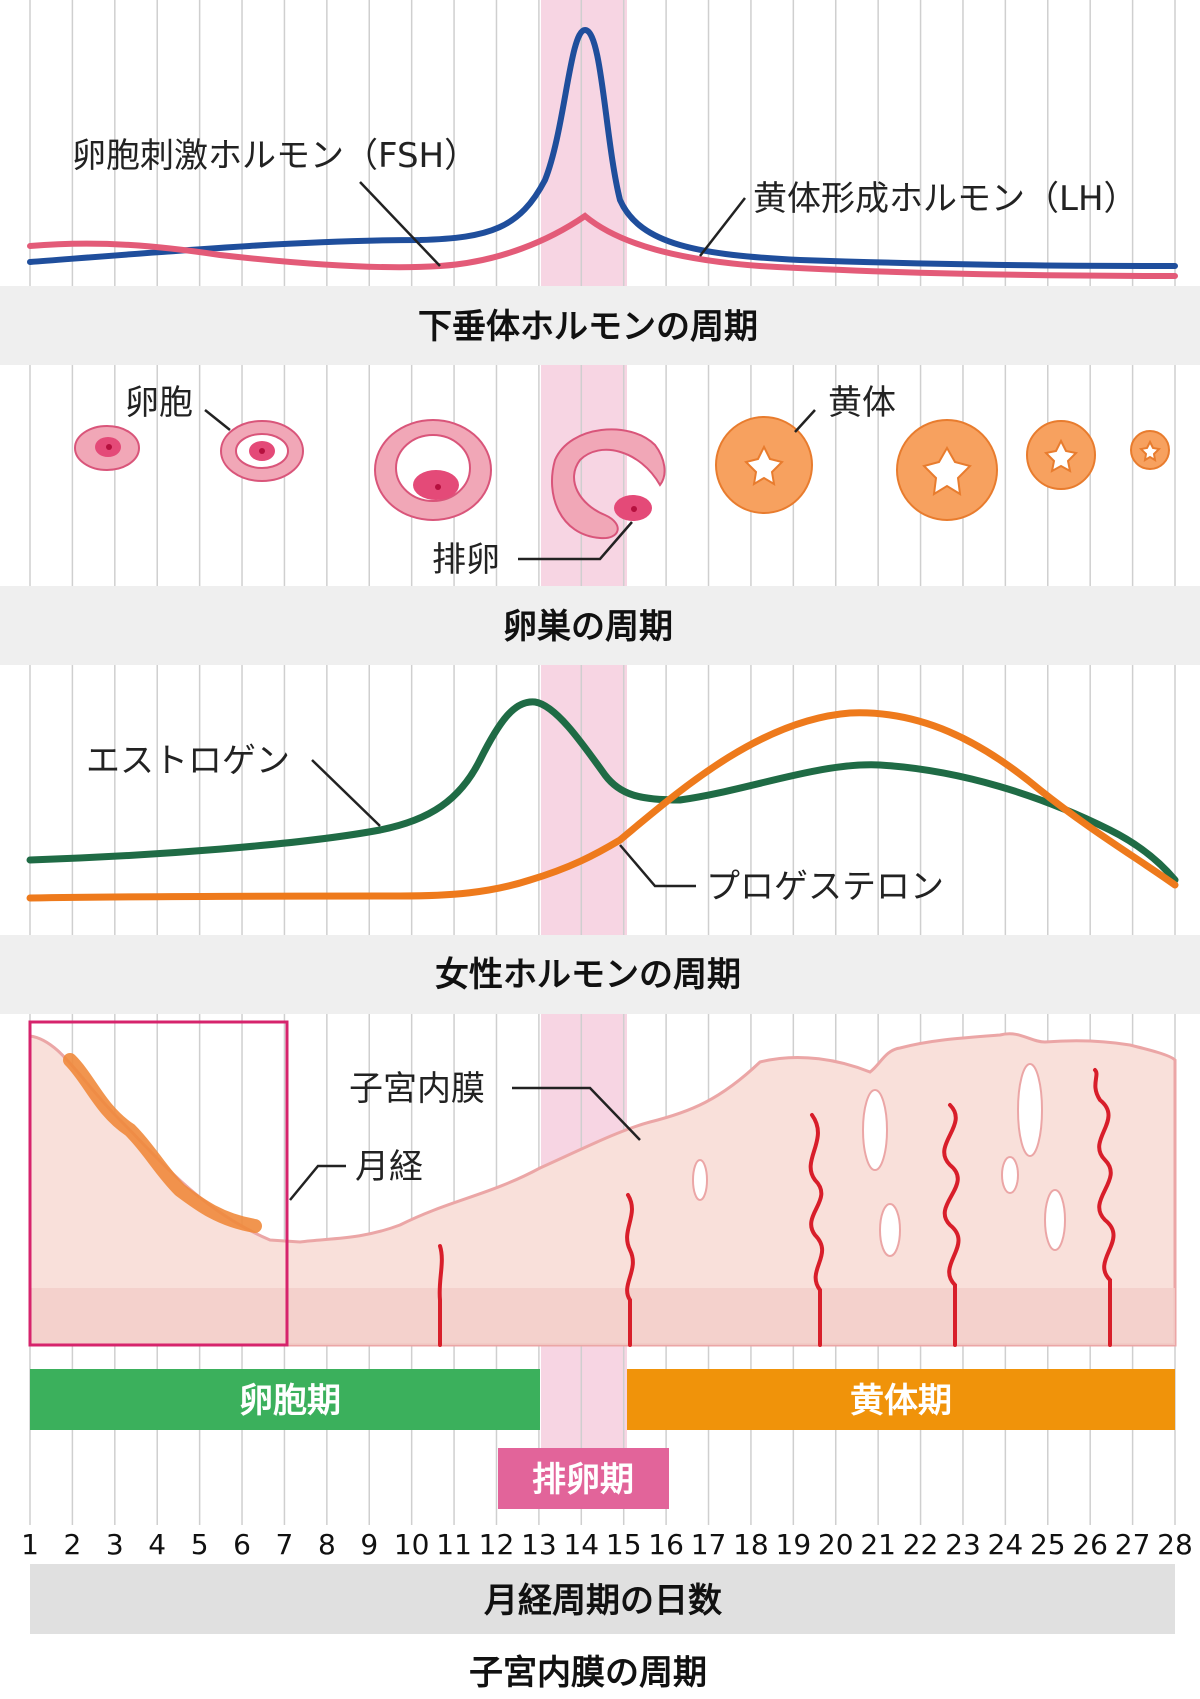 This screenshot has height=1699, width=1200. I want to click on endometrium-label: 子宮内膜, so click(417, 1089).